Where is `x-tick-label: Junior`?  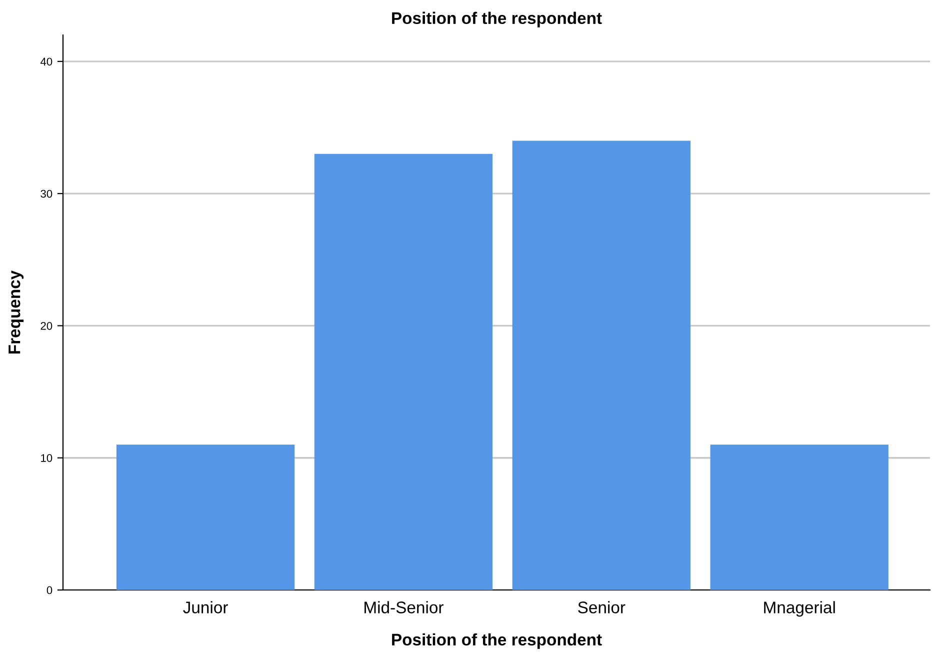 x-tick-label: Junior is located at coordinates (205, 607).